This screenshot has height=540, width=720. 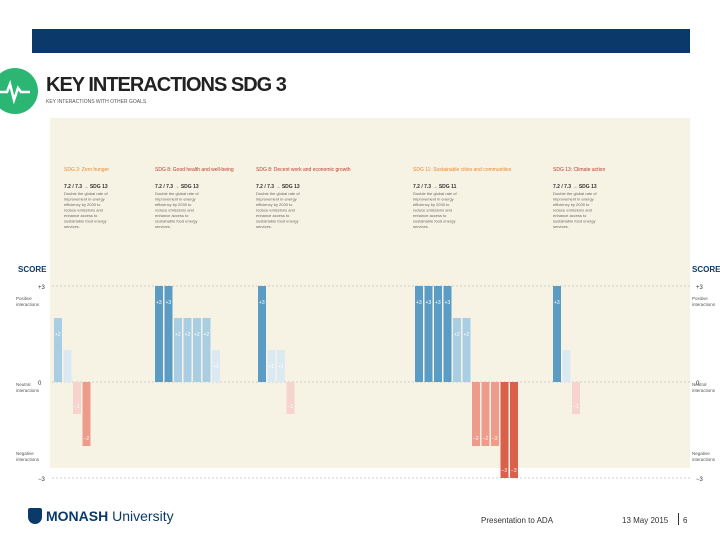 What do you see at coordinates (42, 480) in the screenshot?
I see `y-tick-left: −3` at bounding box center [42, 480].